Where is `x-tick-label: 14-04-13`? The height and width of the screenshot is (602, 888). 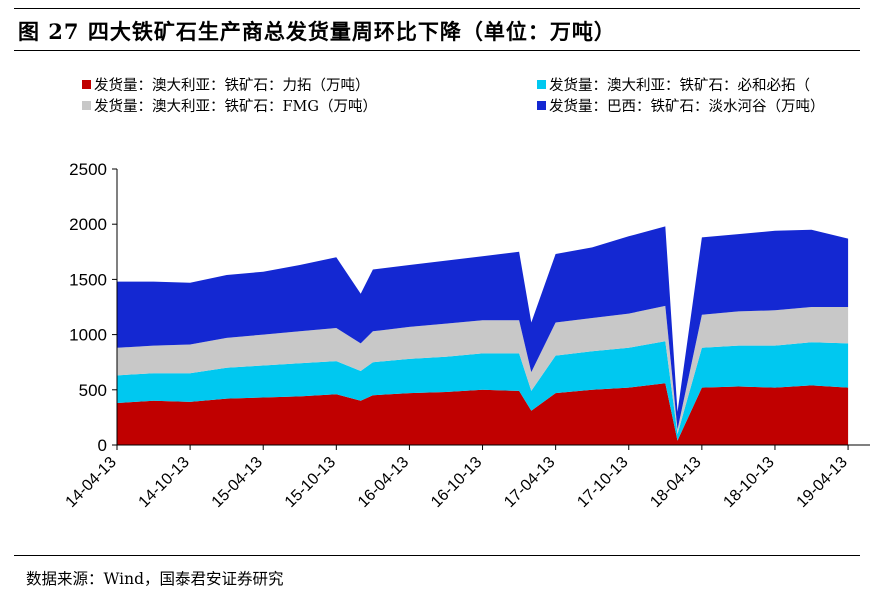
x-tick-label: 14-04-13 is located at coordinates (91, 482).